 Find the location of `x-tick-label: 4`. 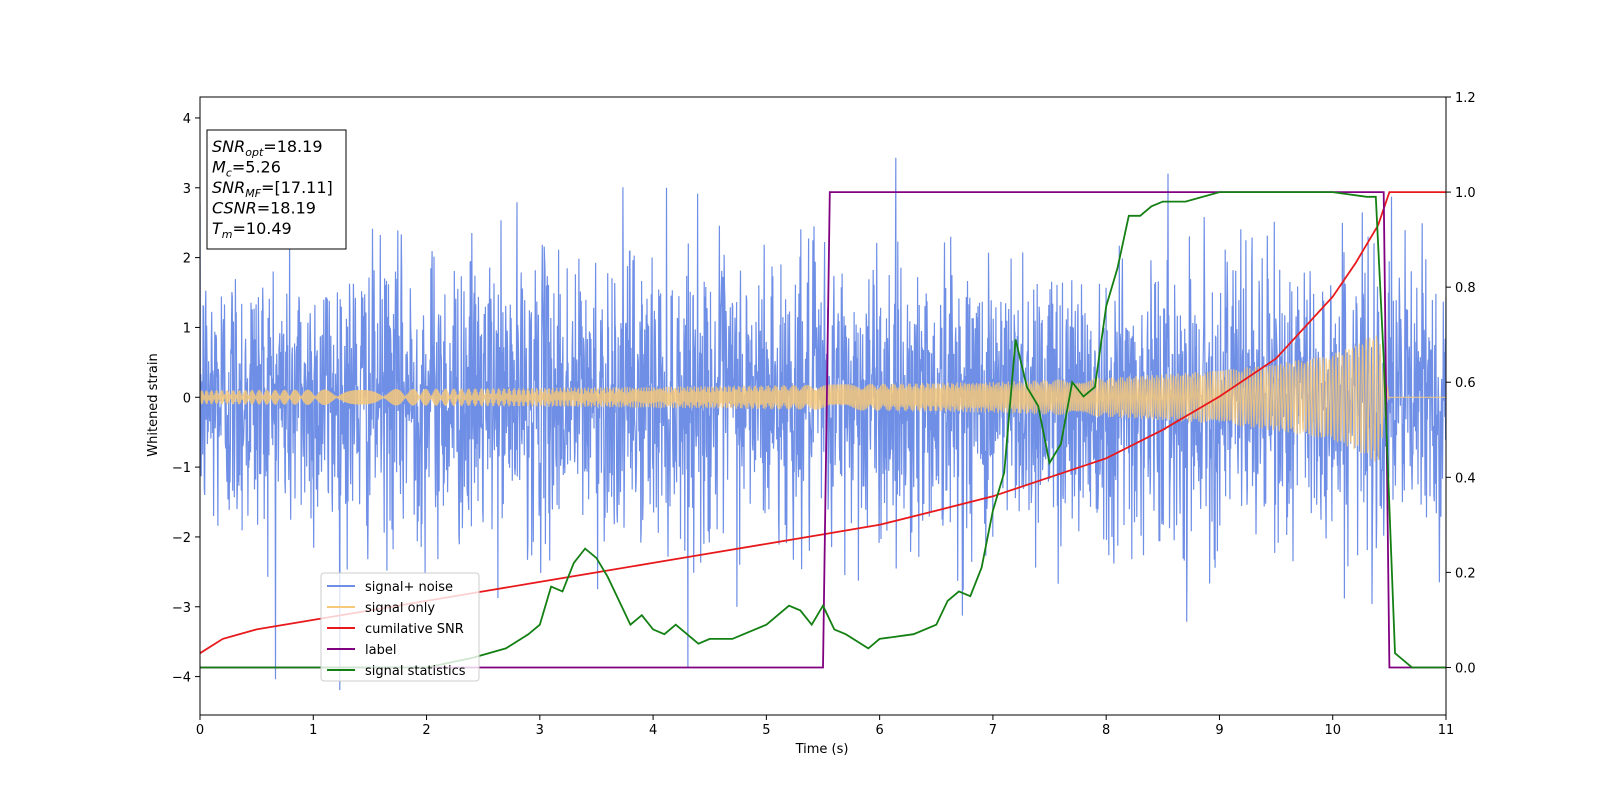

x-tick-label: 4 is located at coordinates (653, 730).